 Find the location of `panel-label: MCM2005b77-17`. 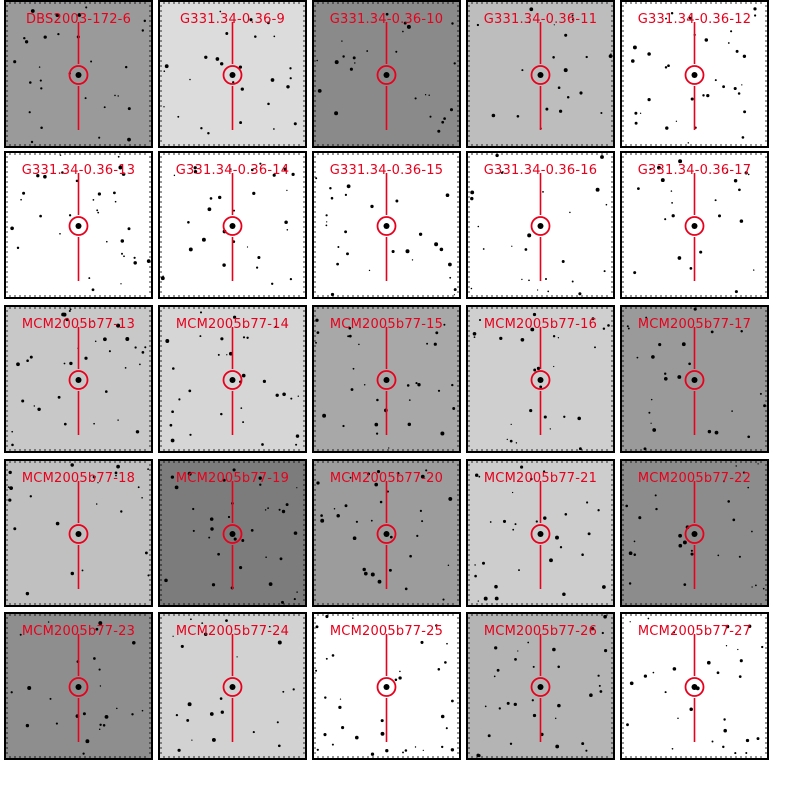

panel-label: MCM2005b77-17 is located at coordinates (694, 324).